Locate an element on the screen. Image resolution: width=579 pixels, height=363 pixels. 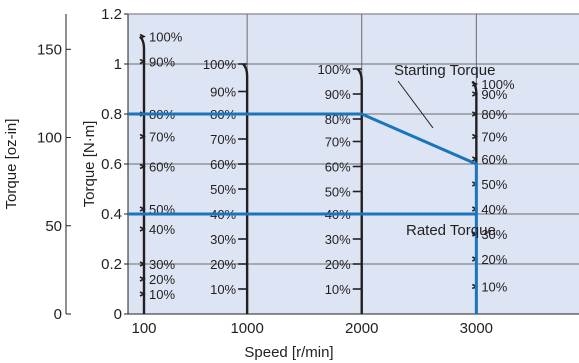
y-tick-label: 0 is located at coordinates (118, 314).